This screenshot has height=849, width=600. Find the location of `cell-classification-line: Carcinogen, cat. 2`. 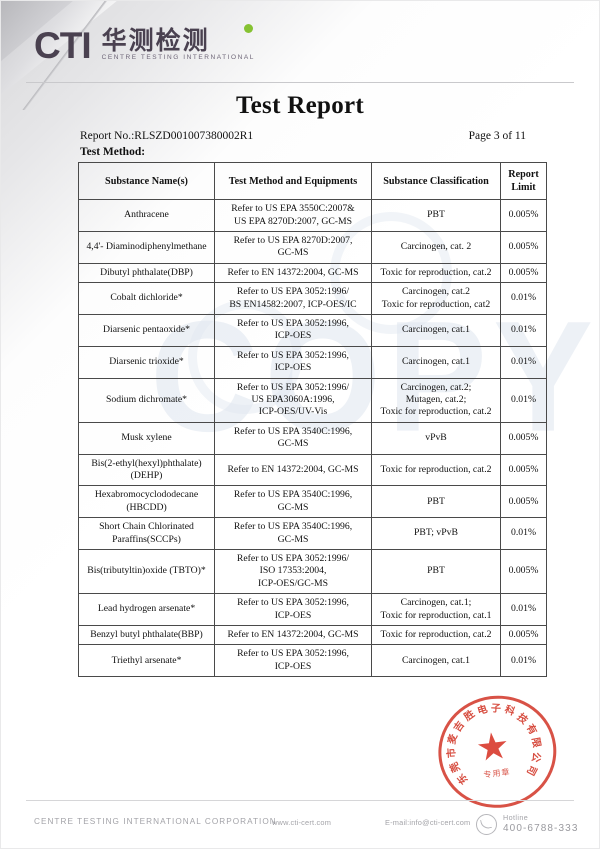

cell-classification-line: Carcinogen, cat. 2 is located at coordinates (436, 247).